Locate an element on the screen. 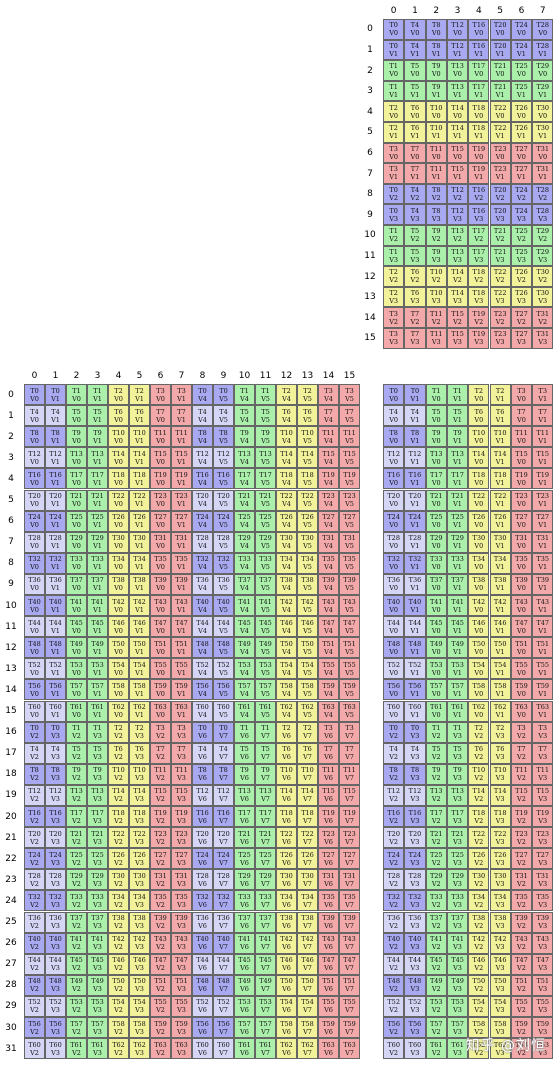 This screenshot has width=554, height=1065. thread-label: T19 is located at coordinates (349, 812).